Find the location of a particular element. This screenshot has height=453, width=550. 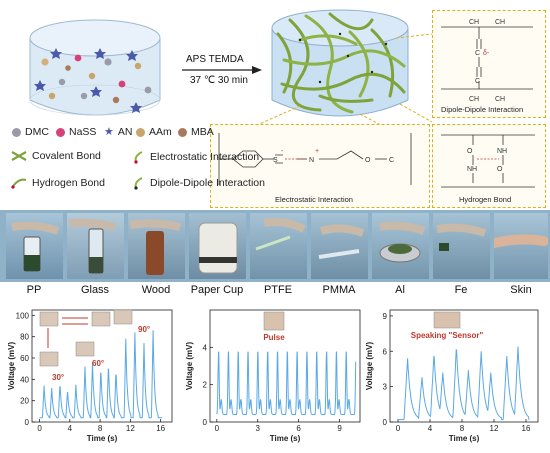

x-axis-label-1: Time (s) is located at coordinates (102, 438).